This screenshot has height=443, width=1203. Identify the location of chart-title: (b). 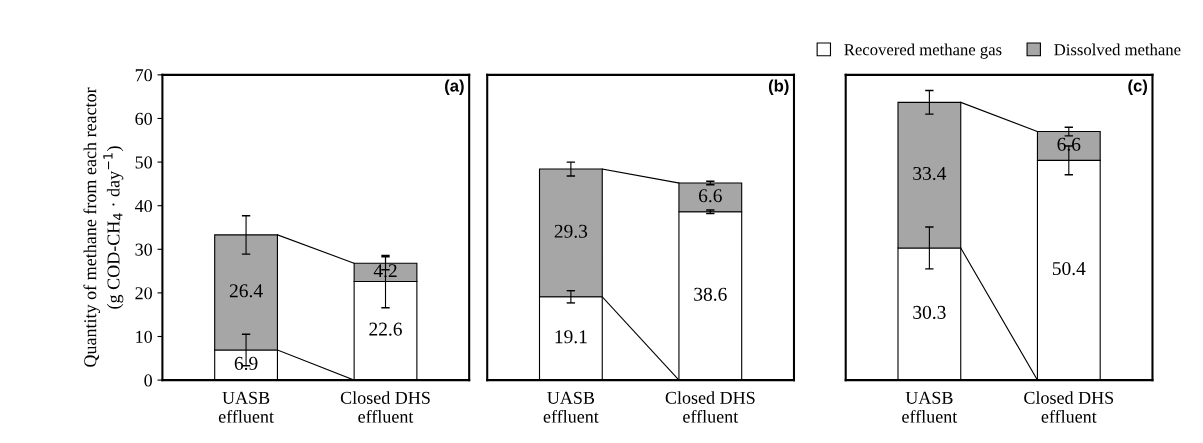
(778, 87).